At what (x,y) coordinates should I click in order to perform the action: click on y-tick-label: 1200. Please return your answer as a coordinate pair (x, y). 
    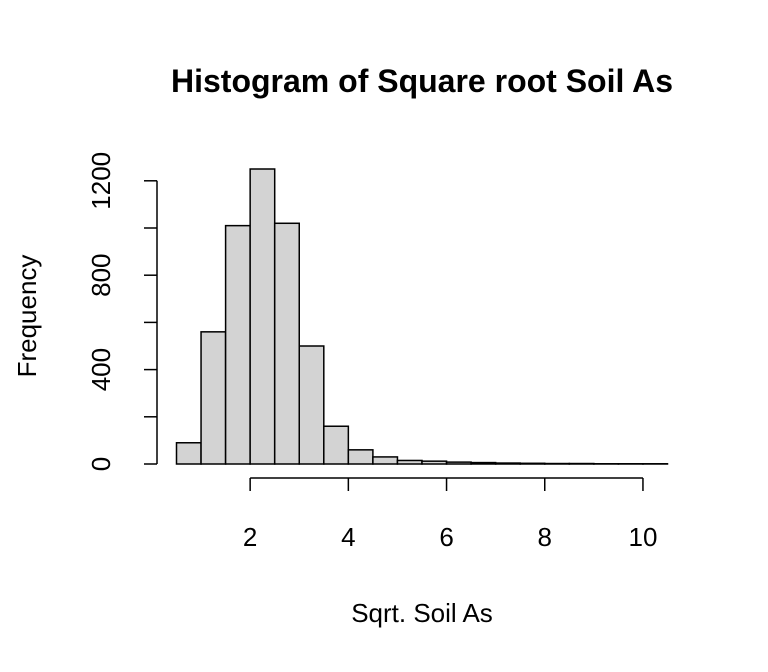
    Looking at the image, I should click on (101, 181).